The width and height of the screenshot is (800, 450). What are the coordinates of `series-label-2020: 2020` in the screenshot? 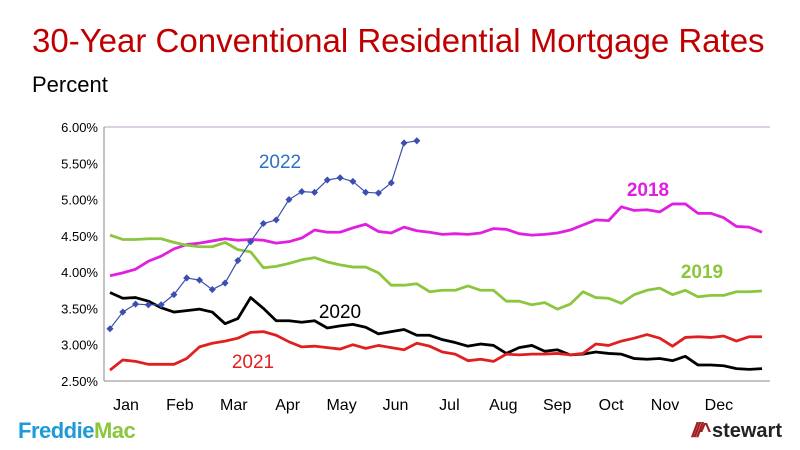 It's located at (340, 312).